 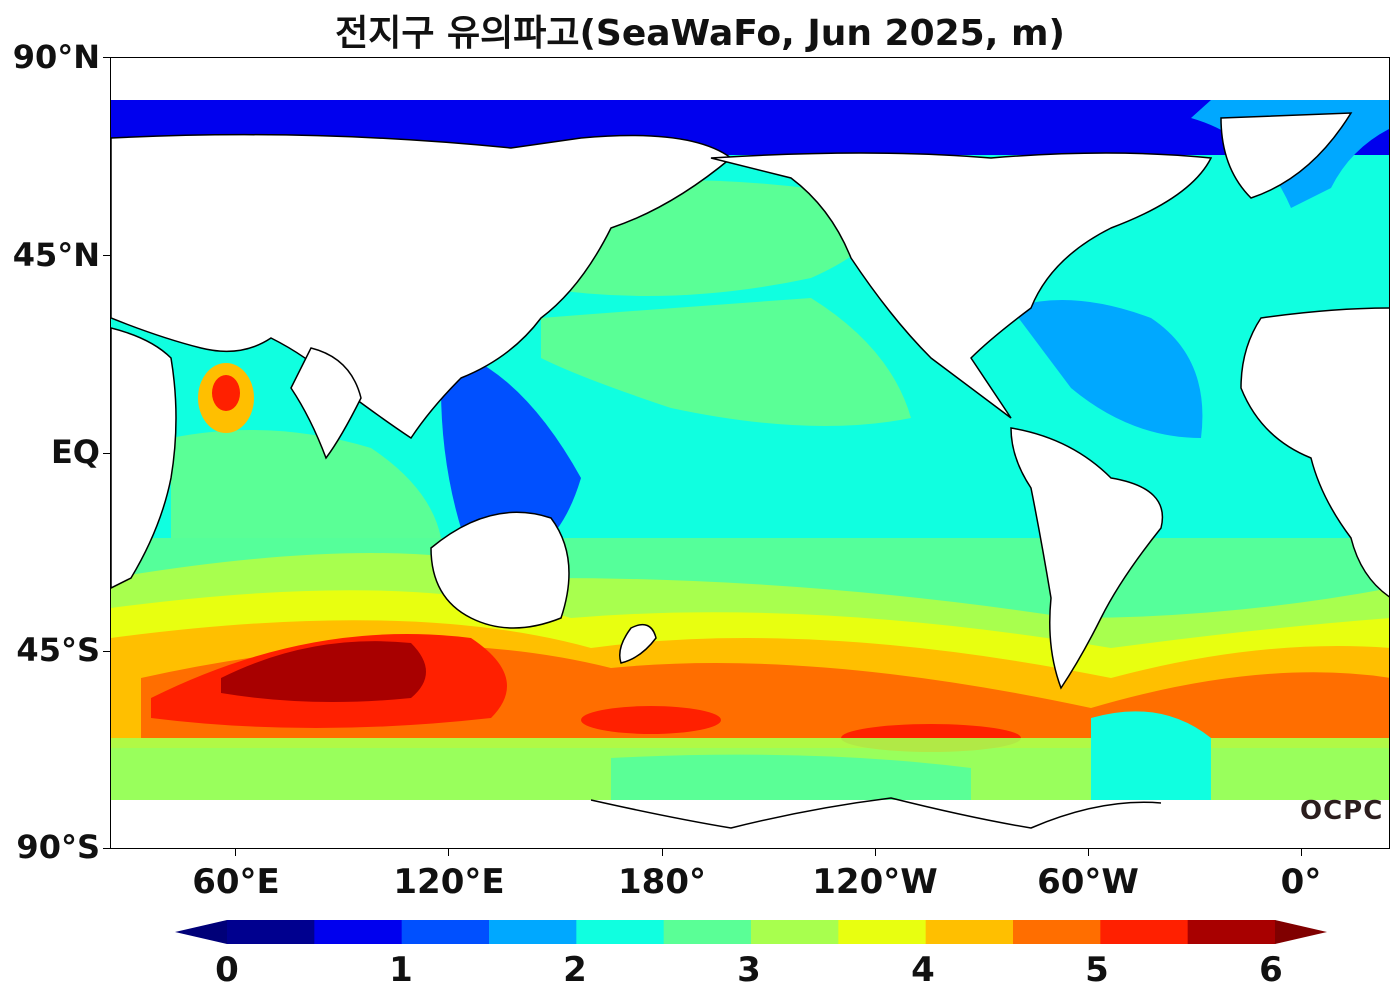 What do you see at coordinates (1301, 882) in the screenshot?
I see `lon-label-0: 0°` at bounding box center [1301, 882].